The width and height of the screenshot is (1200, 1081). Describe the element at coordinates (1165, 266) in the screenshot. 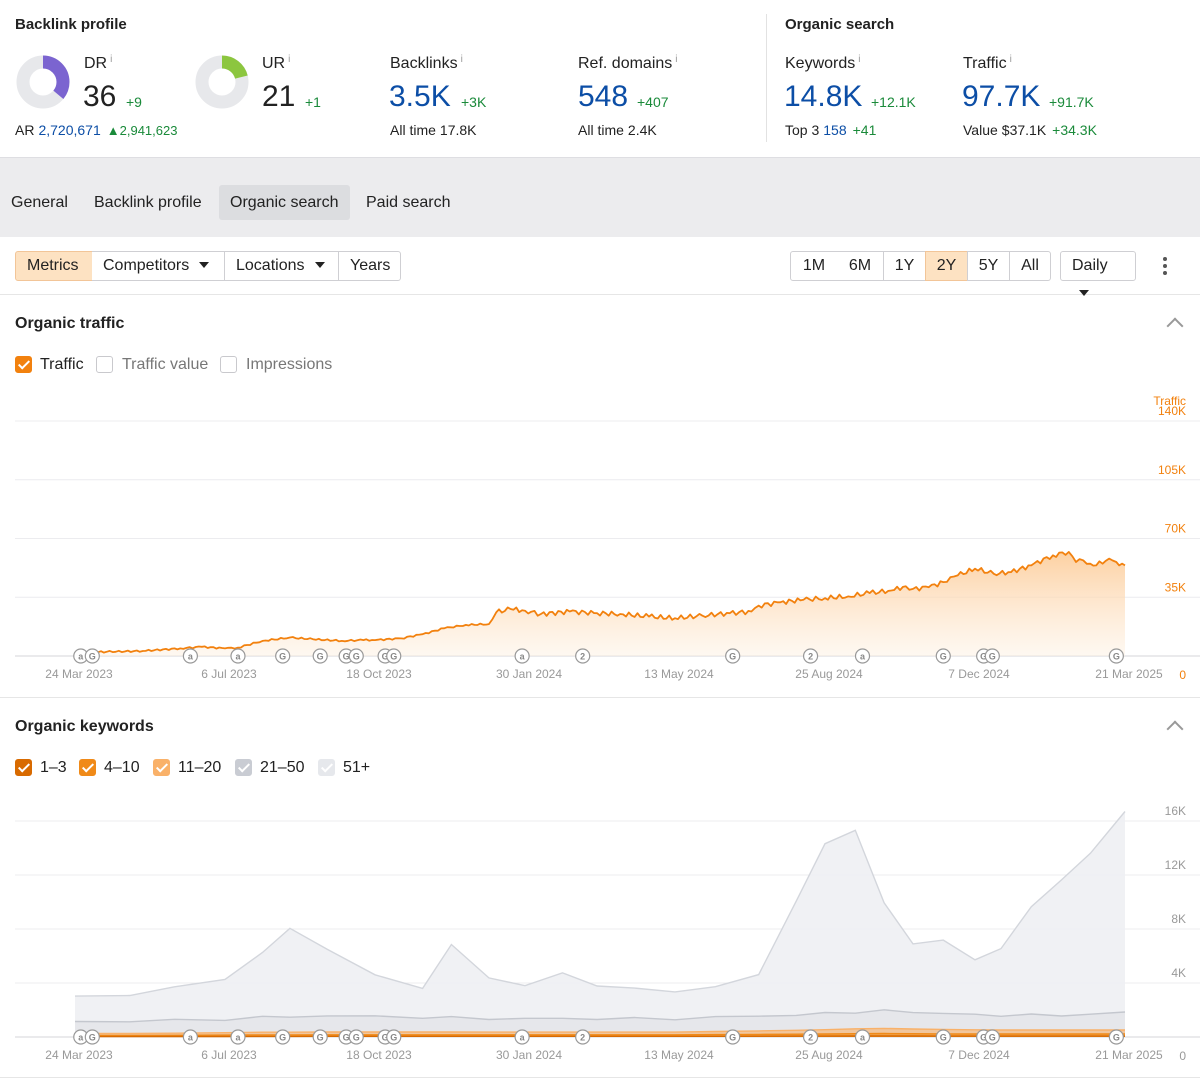

I see `more-options-icon` at that location.